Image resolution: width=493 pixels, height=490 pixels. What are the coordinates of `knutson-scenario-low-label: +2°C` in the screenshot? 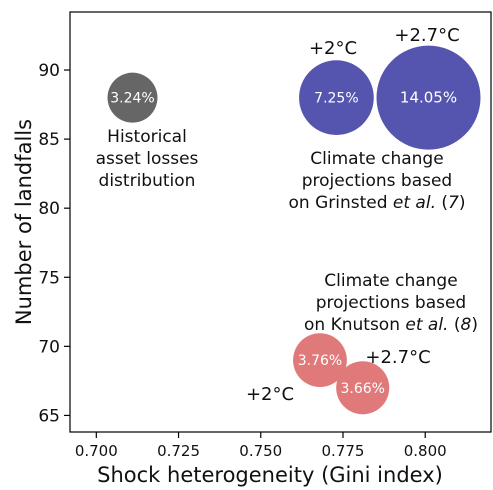 It's located at (270, 394).